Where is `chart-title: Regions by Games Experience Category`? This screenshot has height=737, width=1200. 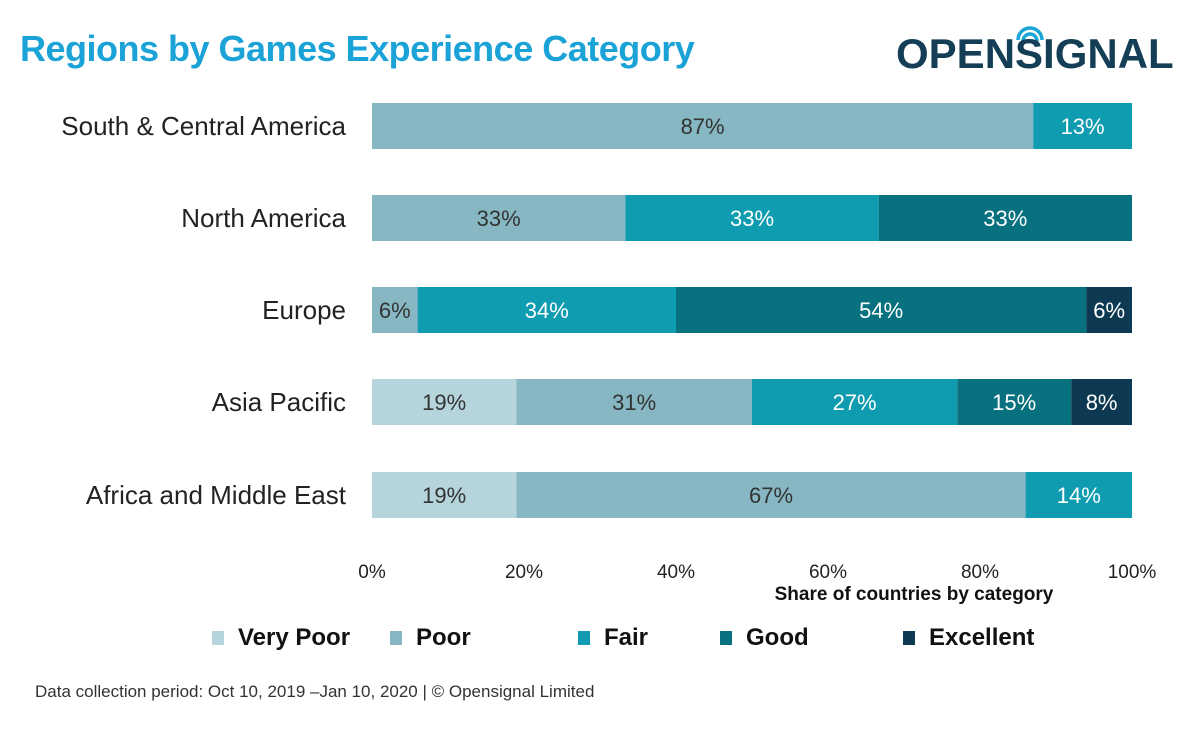 chart-title: Regions by Games Experience Category is located at coordinates (357, 48).